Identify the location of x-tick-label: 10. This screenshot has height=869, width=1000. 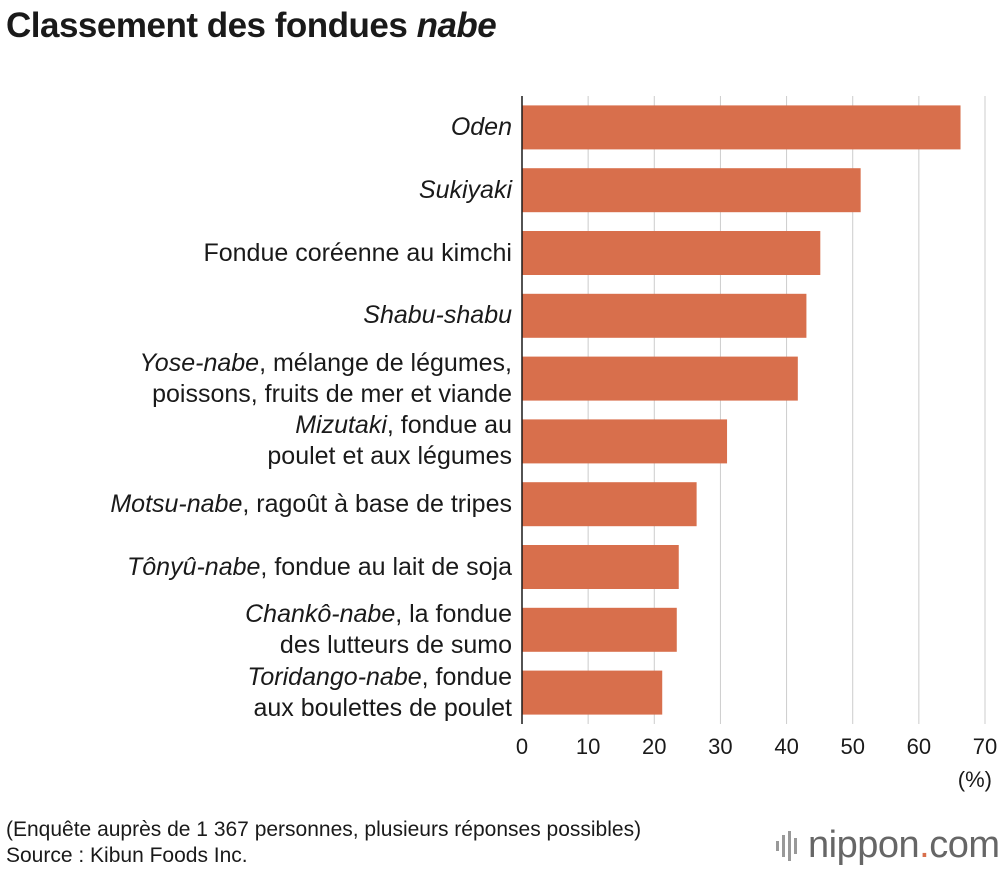
(588, 746).